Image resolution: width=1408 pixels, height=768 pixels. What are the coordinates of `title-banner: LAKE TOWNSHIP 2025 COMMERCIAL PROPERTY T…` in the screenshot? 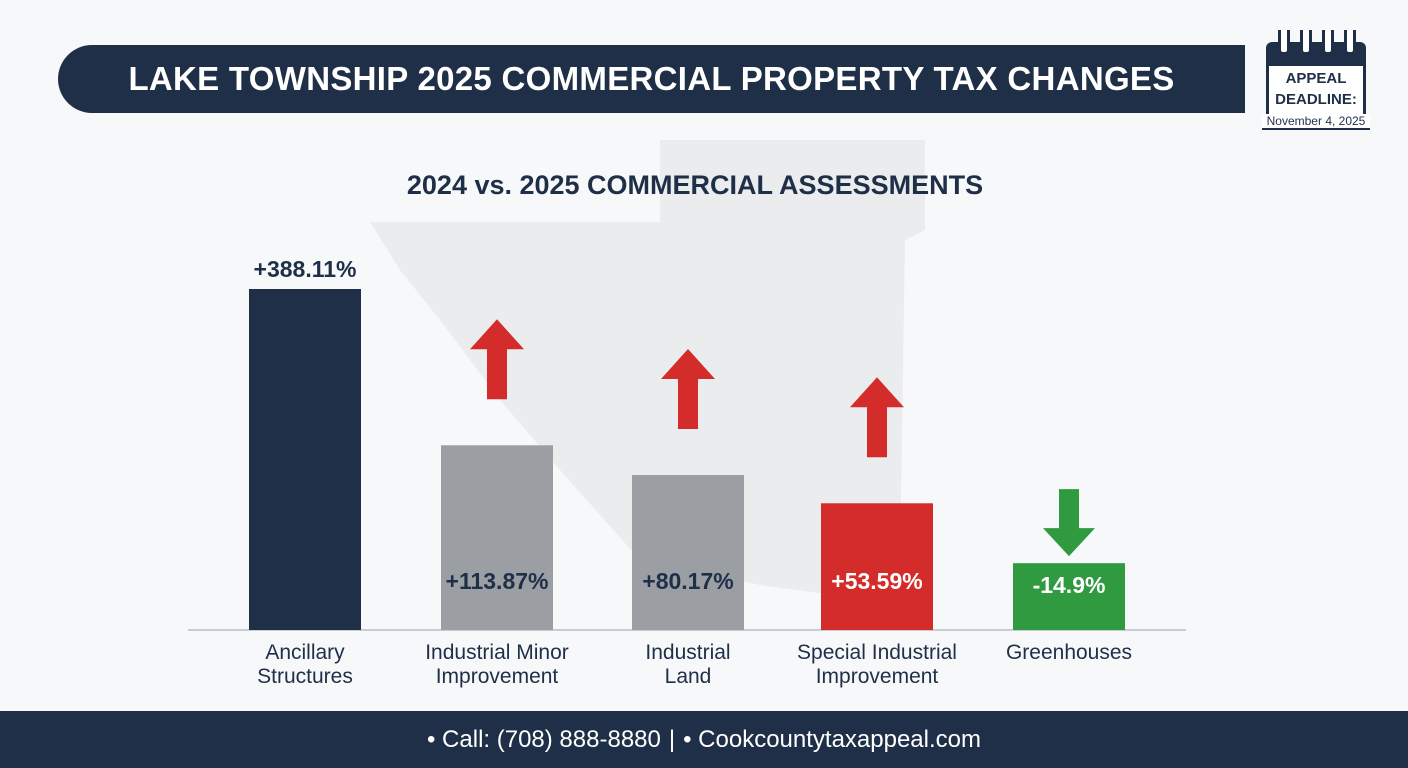 It's located at (651, 79).